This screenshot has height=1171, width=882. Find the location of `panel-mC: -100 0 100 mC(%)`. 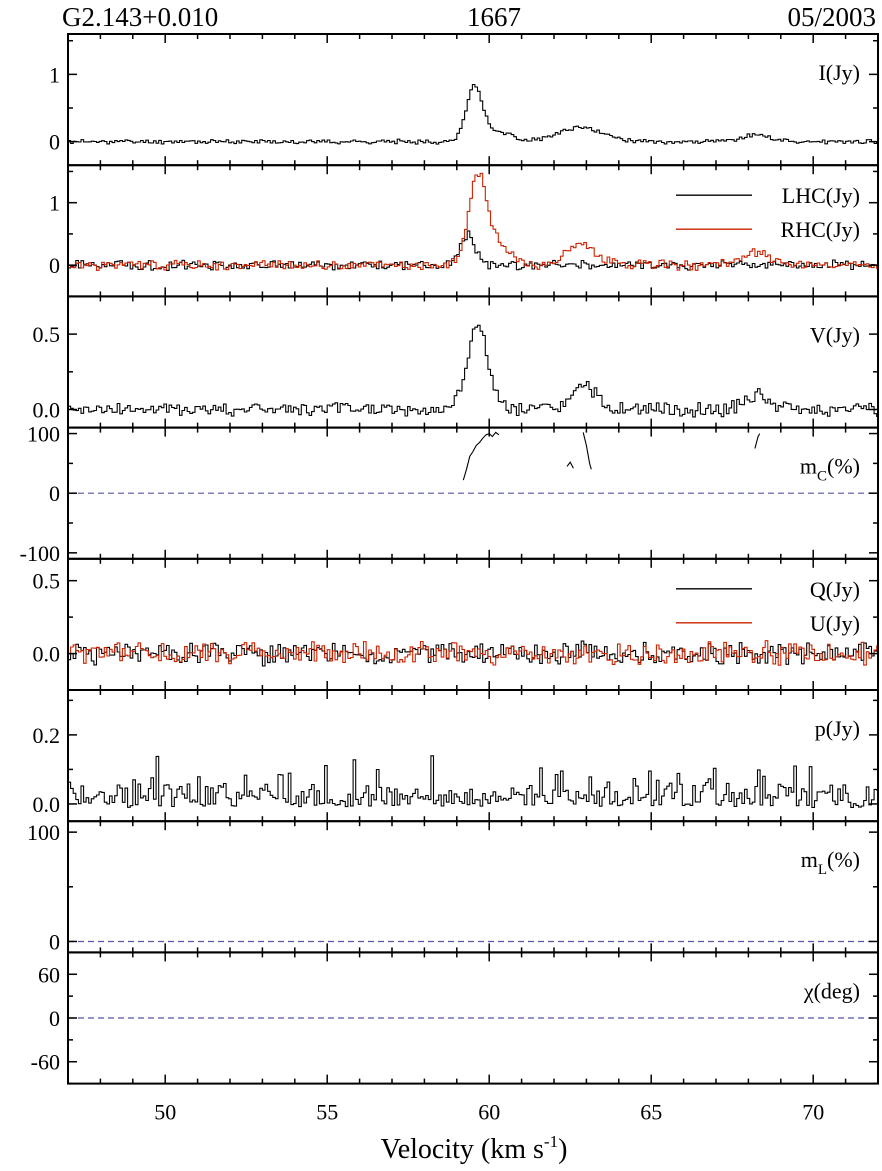

panel-mC: -100 0 100 mC(%) is located at coordinates (449, 494).